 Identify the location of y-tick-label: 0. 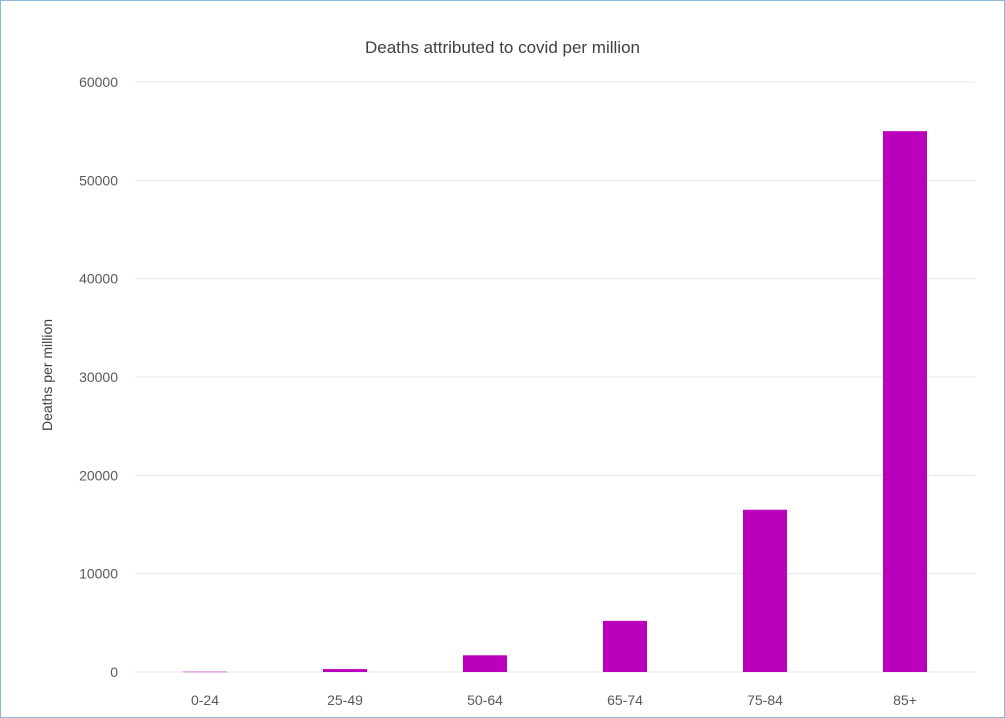
(114, 672).